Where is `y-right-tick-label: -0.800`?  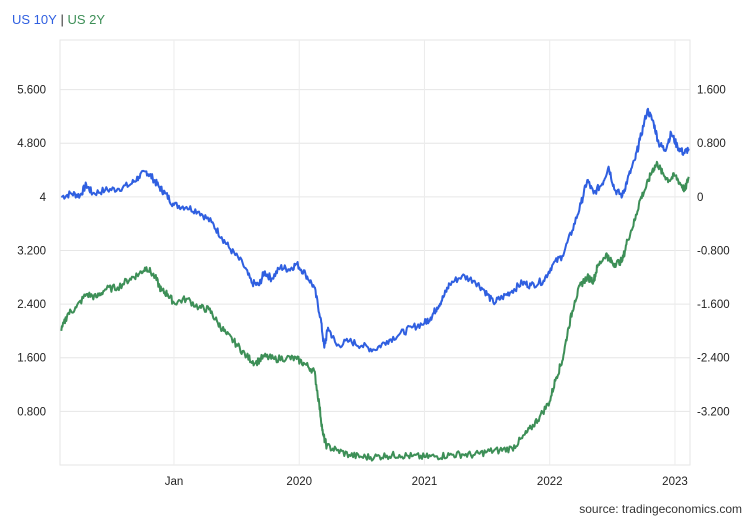
y-right-tick-label: -0.800 is located at coordinates (713, 251).